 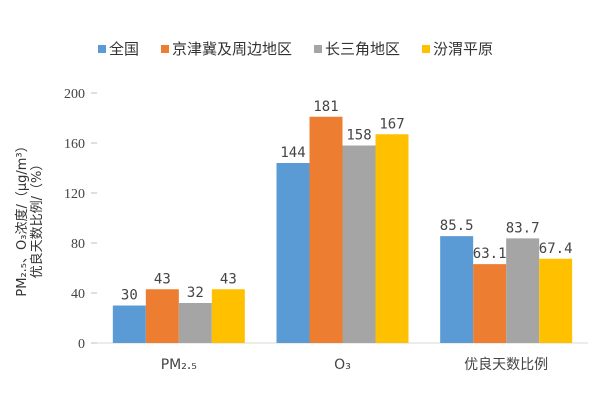 I want to click on legend-label: 京津冀及周边地区, so click(x=232, y=49).